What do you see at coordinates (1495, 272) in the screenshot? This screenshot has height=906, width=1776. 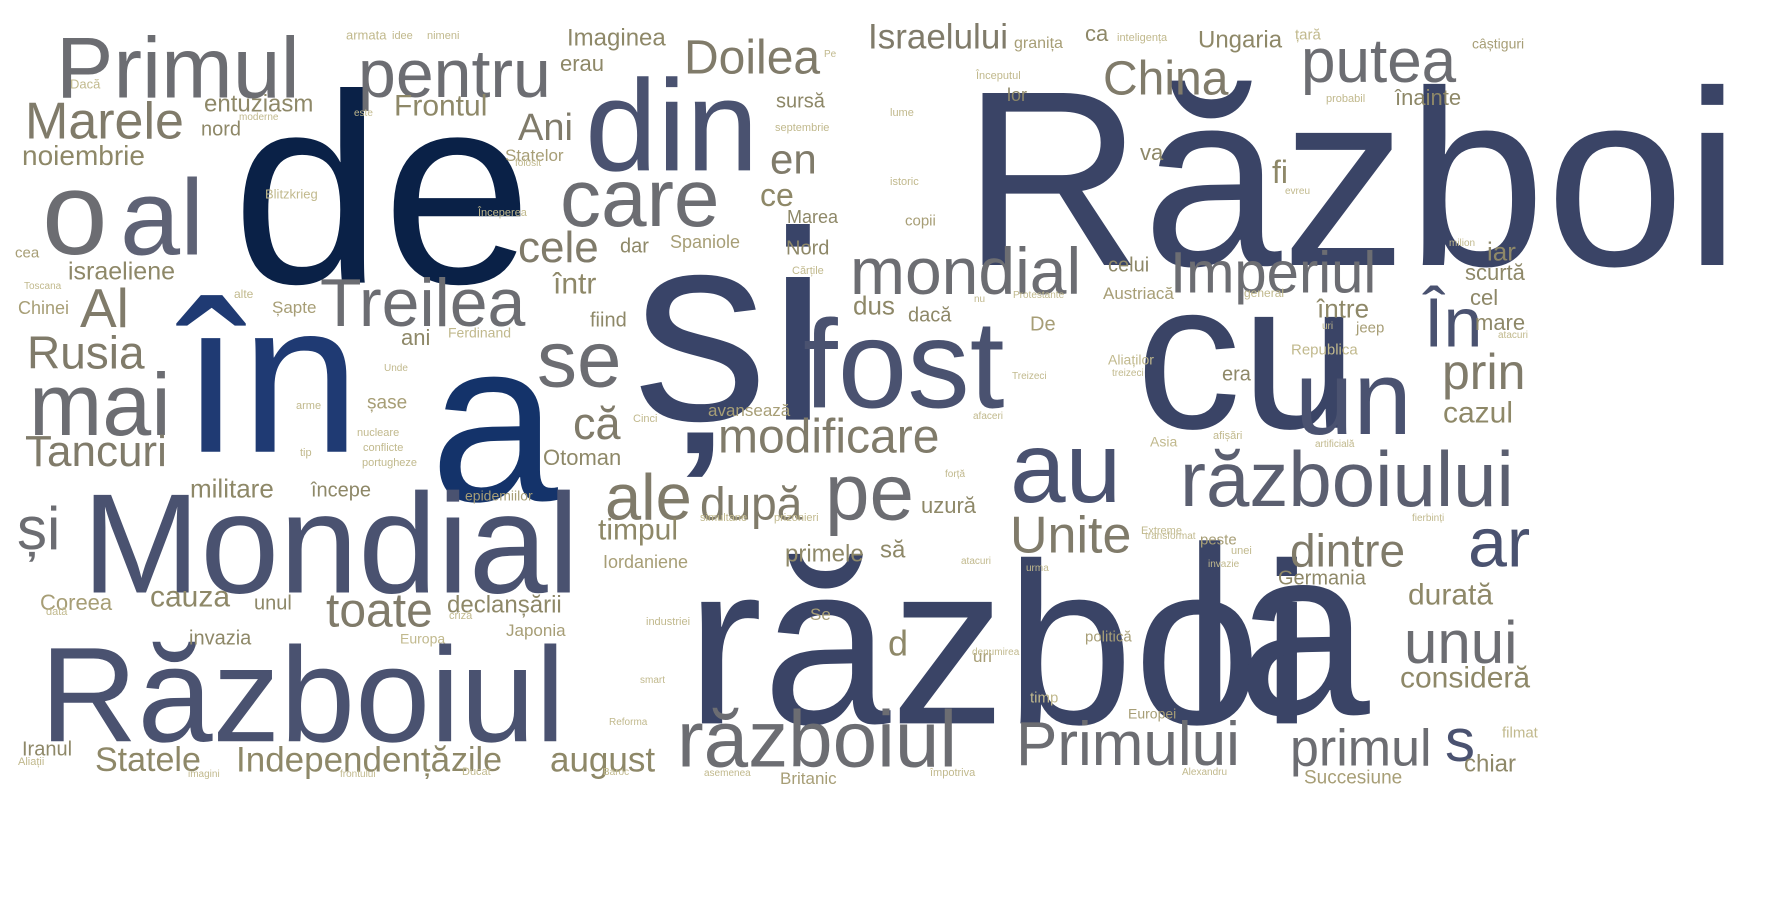 I see `word-scurta: scurtă` at bounding box center [1495, 272].